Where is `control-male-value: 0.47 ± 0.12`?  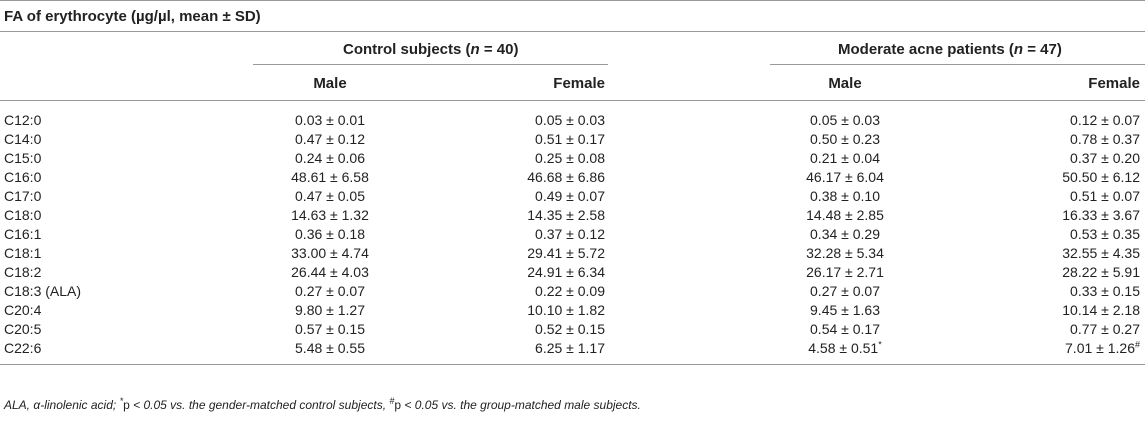 control-male-value: 0.47 ± 0.12 is located at coordinates (330, 139).